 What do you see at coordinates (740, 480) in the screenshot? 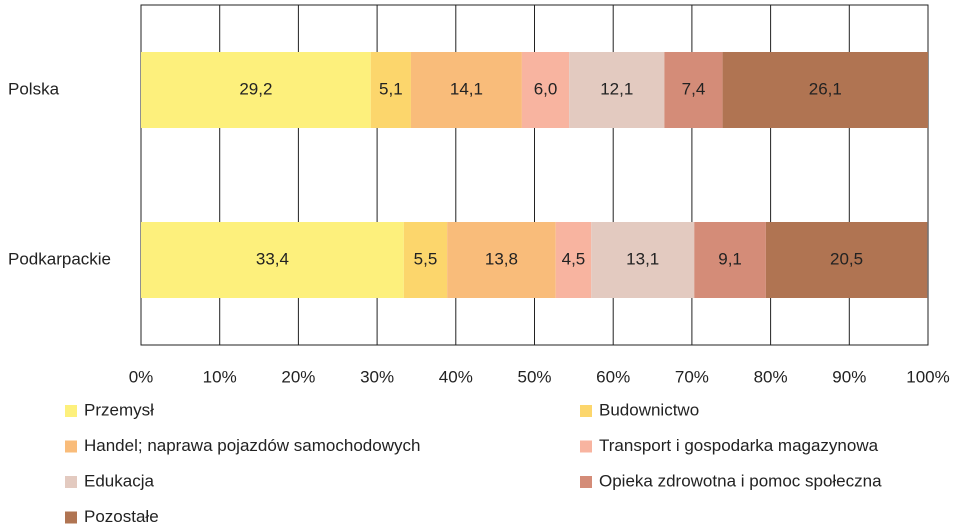
I see `legend-label: Opieka zdrowotna i pomoc społeczna` at bounding box center [740, 480].